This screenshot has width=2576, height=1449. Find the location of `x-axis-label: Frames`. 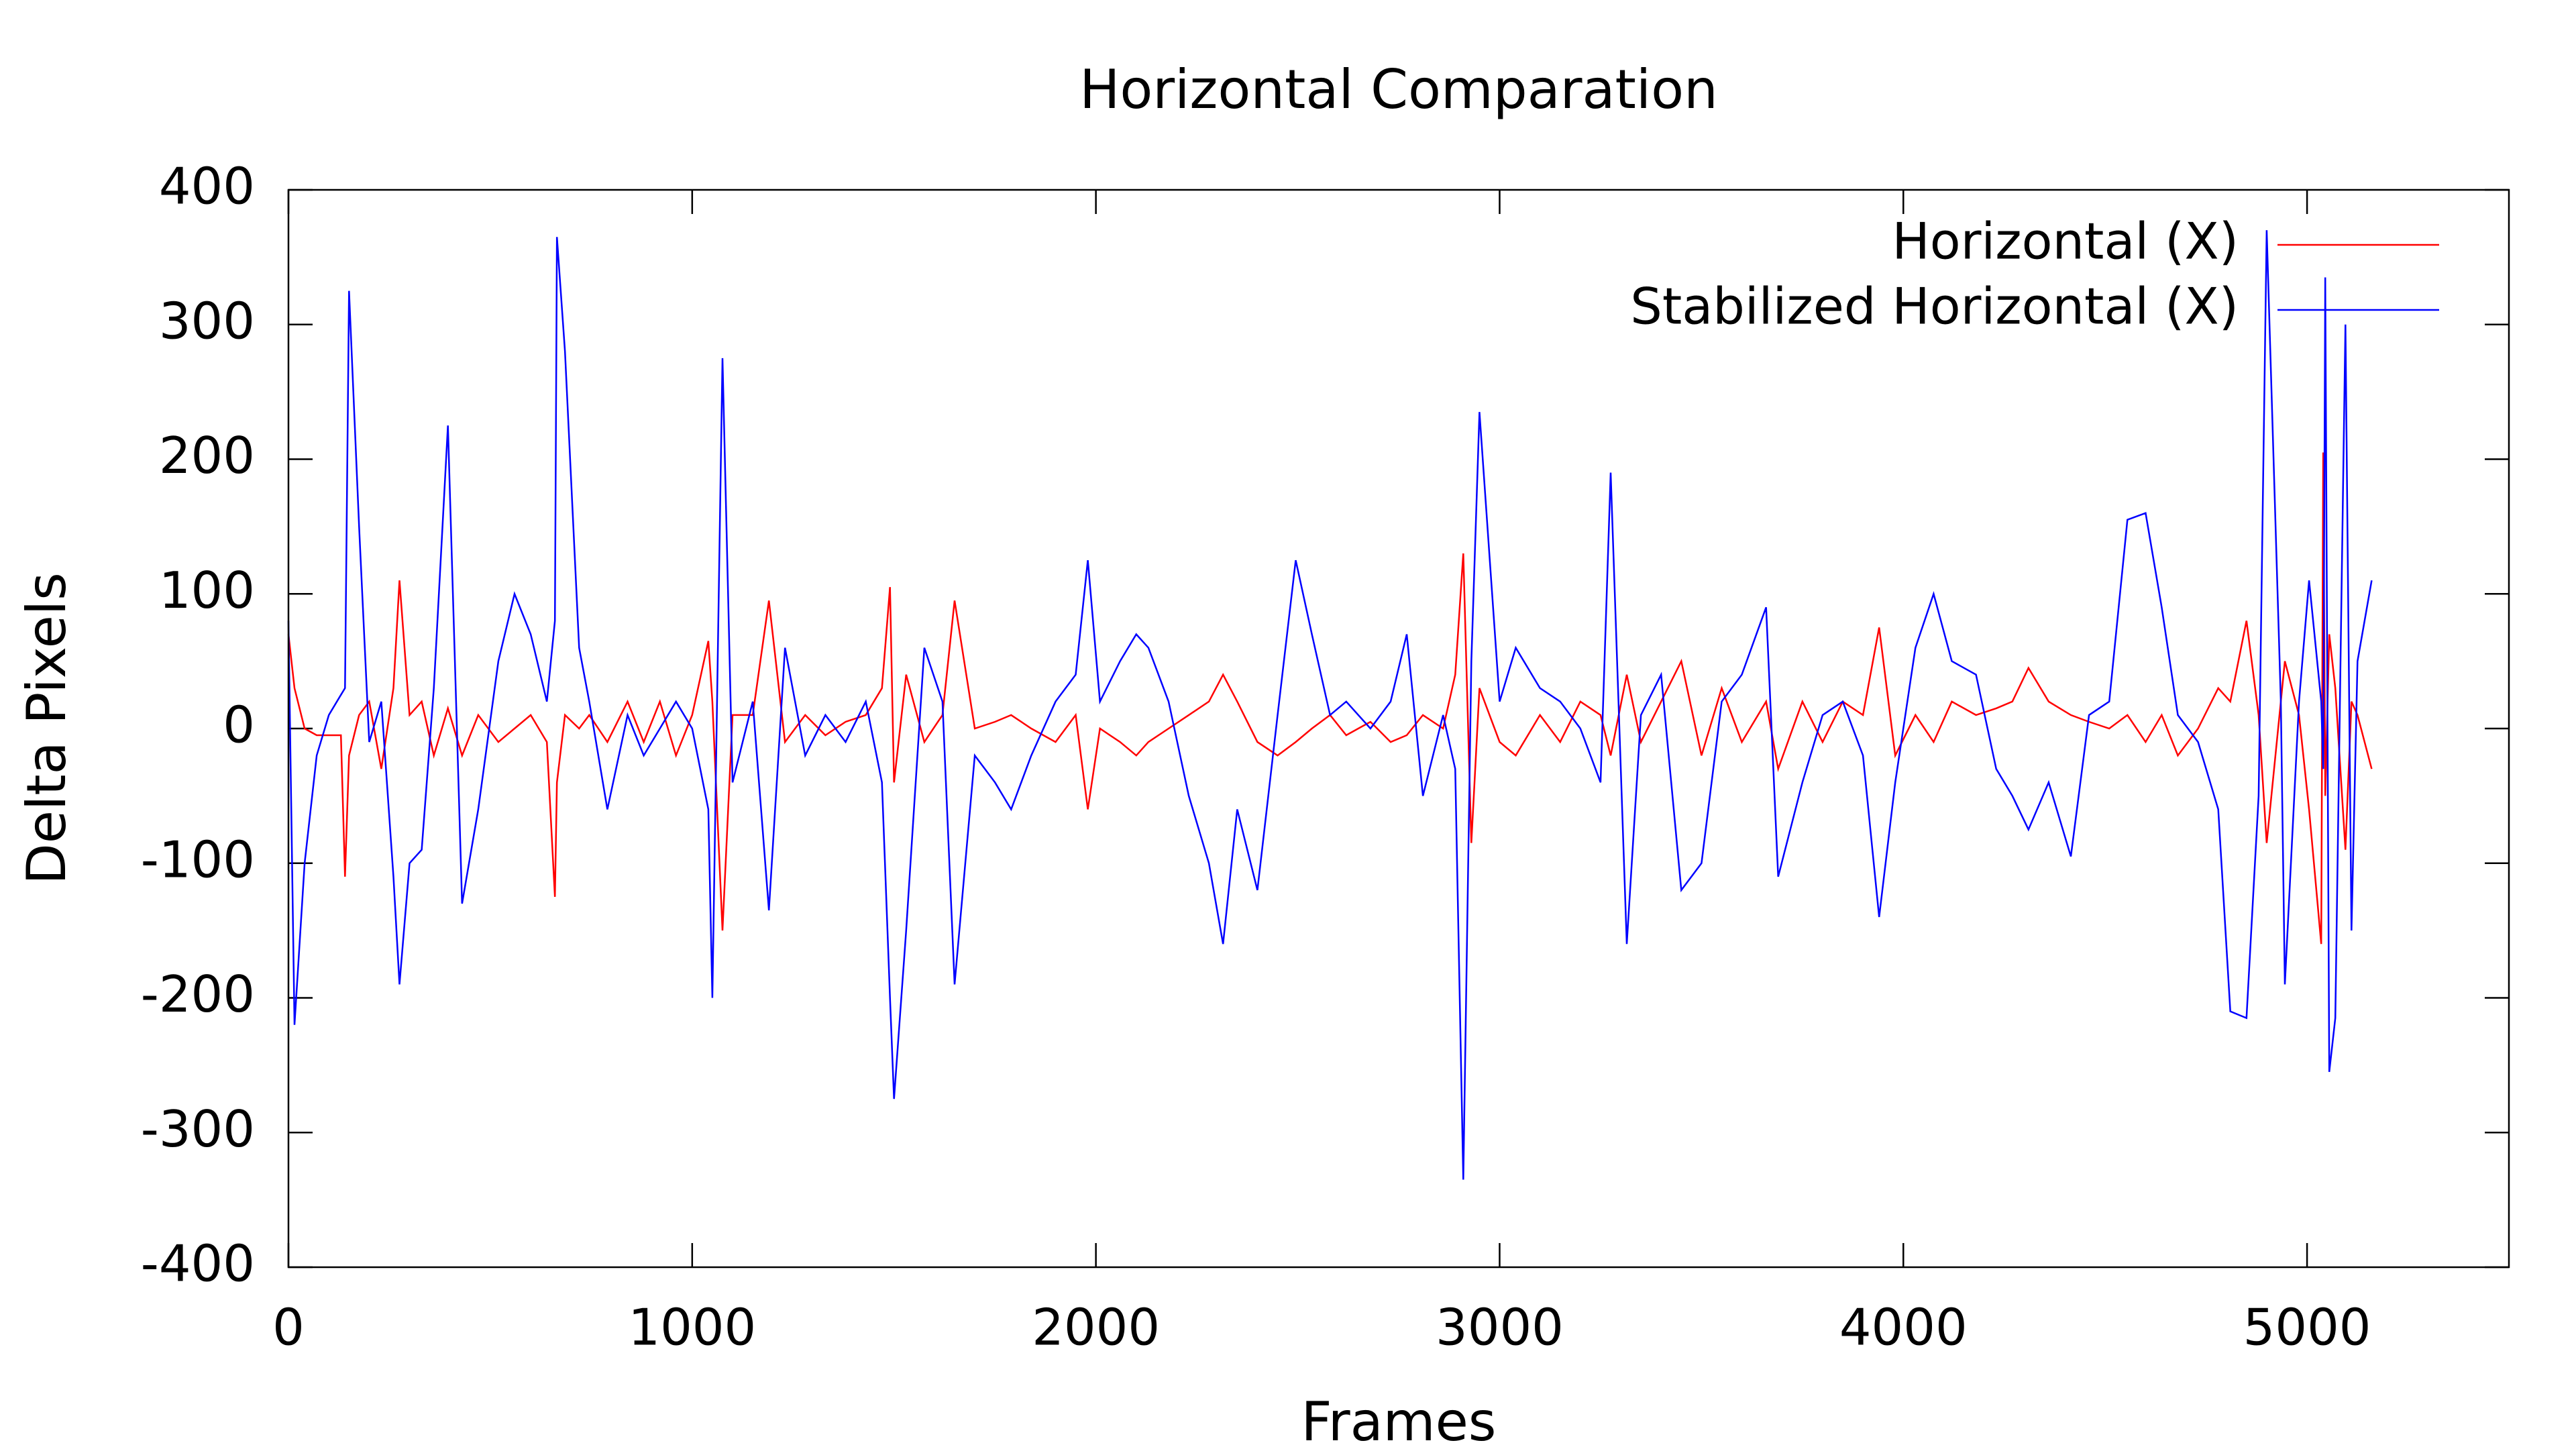

x-axis-label: Frames is located at coordinates (1399, 1420).